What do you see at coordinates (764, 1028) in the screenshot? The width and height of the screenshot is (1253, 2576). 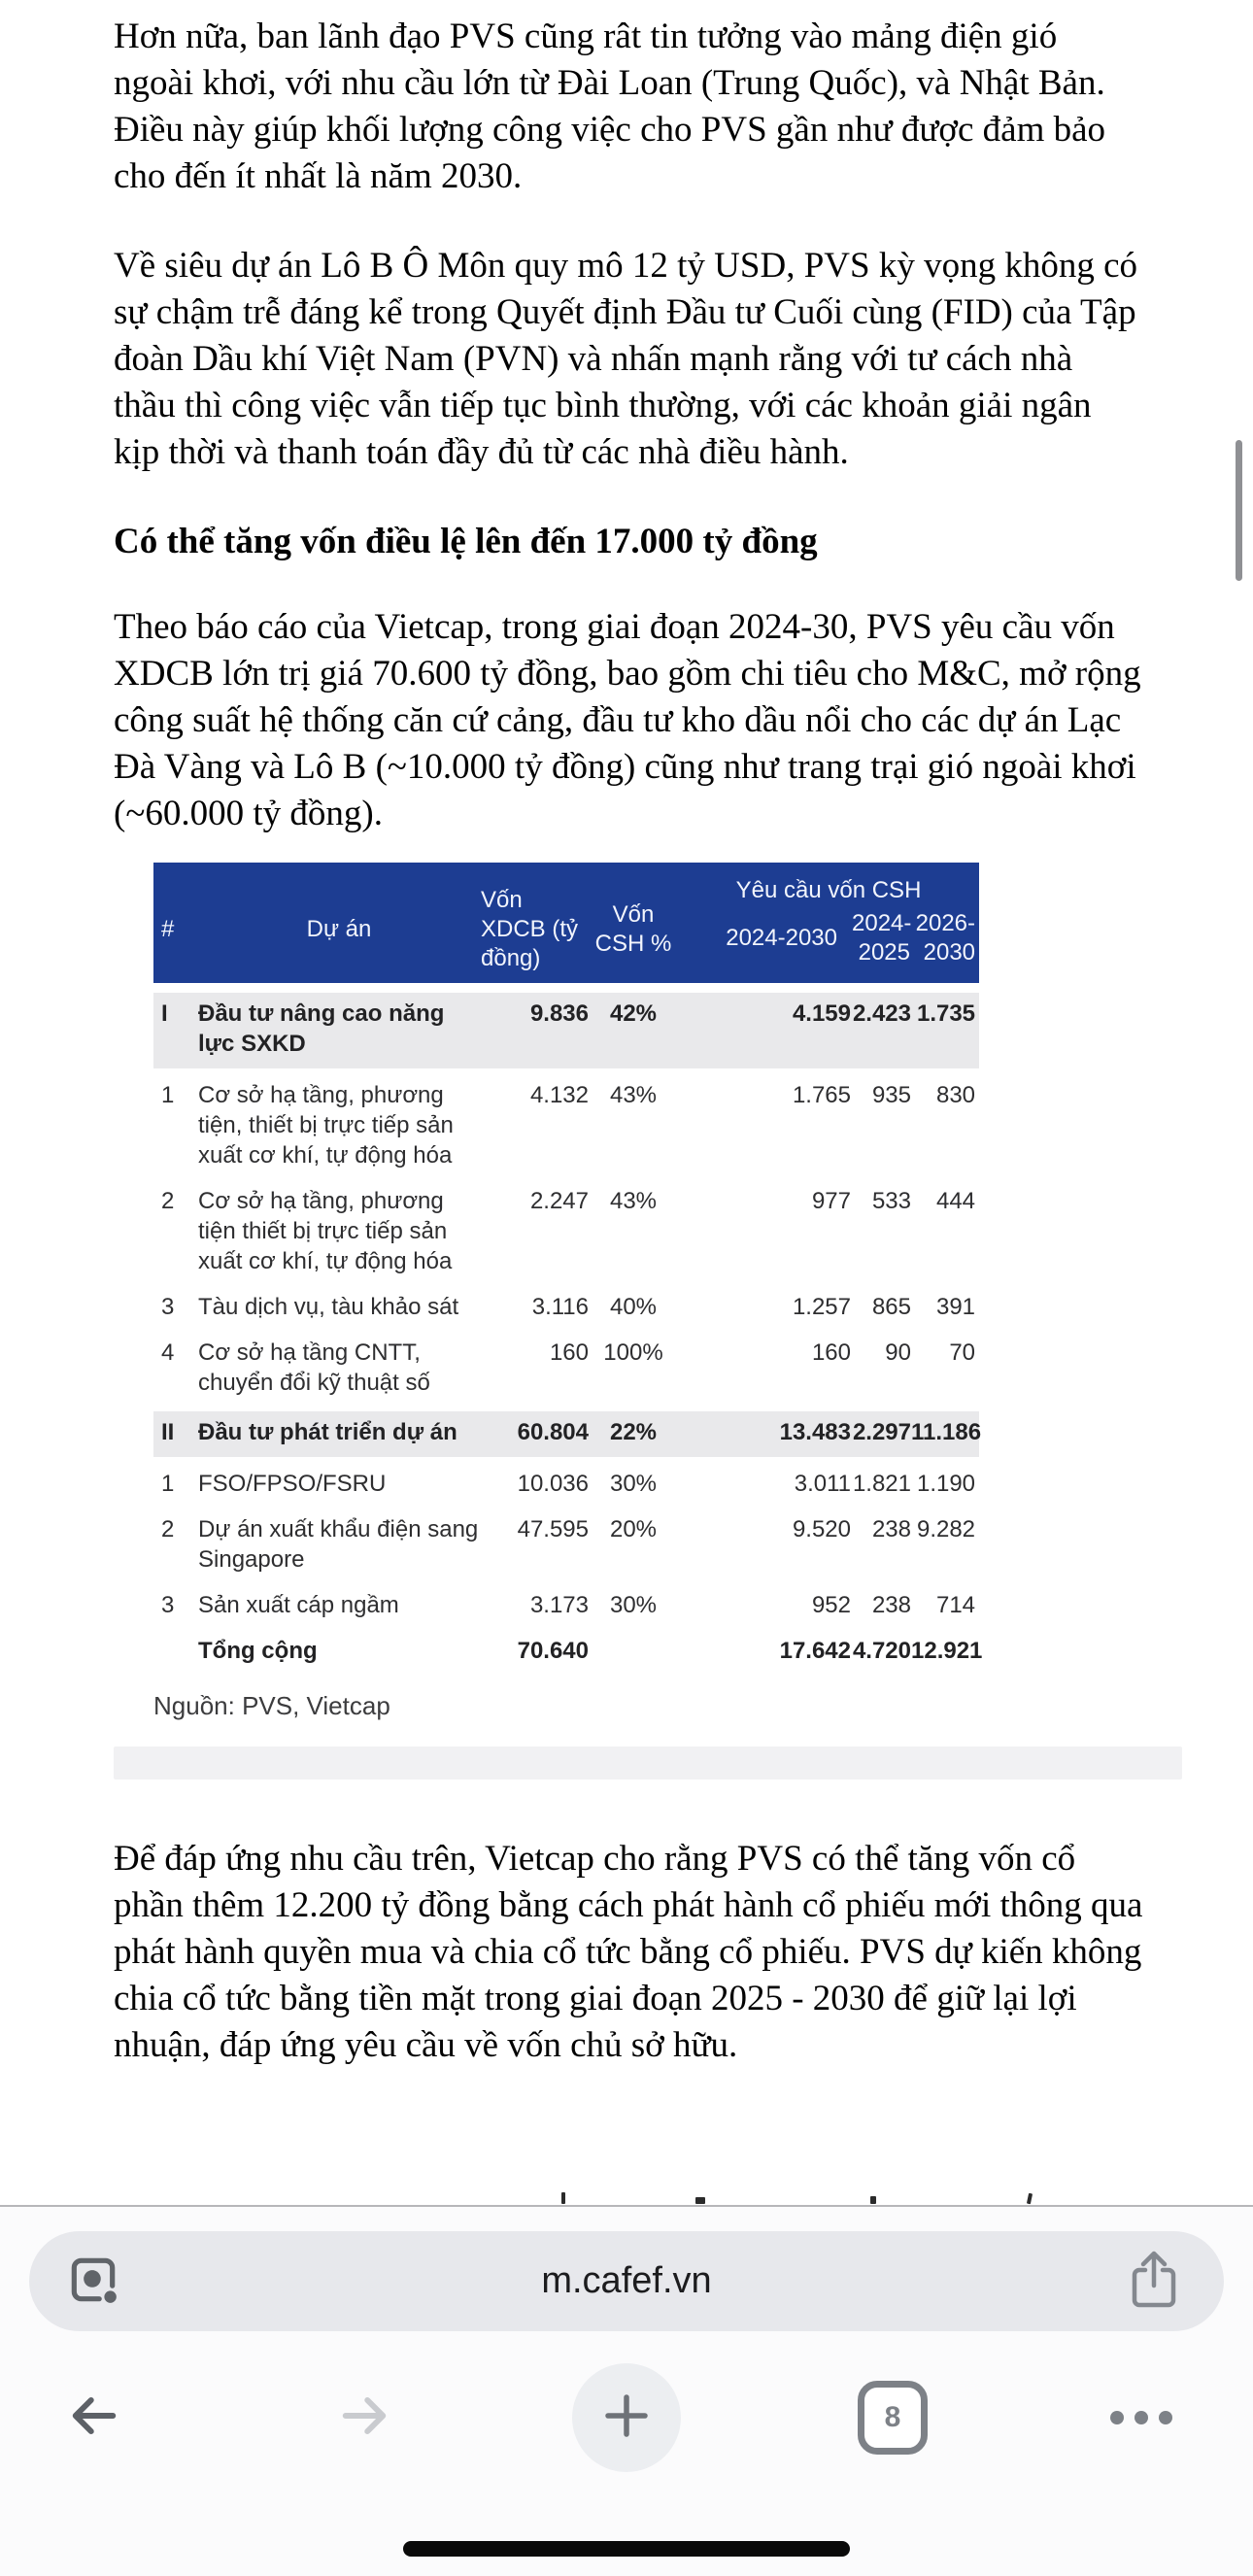 I see `row-req-2024-2030: 4.159` at bounding box center [764, 1028].